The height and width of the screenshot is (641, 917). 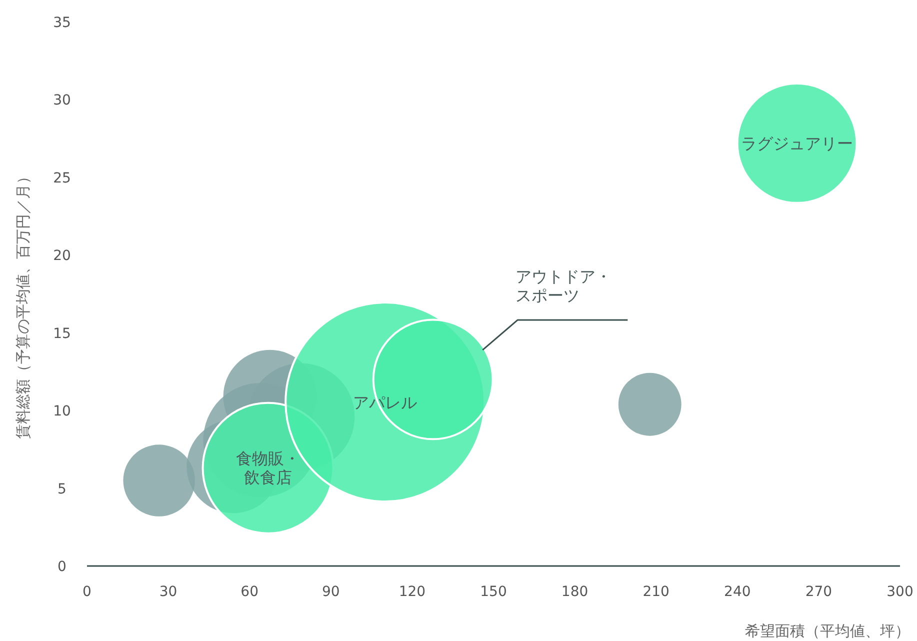 I want to click on x-tick-label: 30, so click(x=168, y=592).